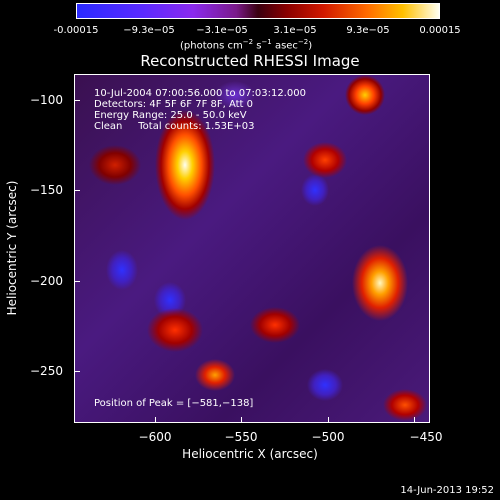  What do you see at coordinates (155, 437) in the screenshot?
I see `x-tick-label: −600` at bounding box center [155, 437].